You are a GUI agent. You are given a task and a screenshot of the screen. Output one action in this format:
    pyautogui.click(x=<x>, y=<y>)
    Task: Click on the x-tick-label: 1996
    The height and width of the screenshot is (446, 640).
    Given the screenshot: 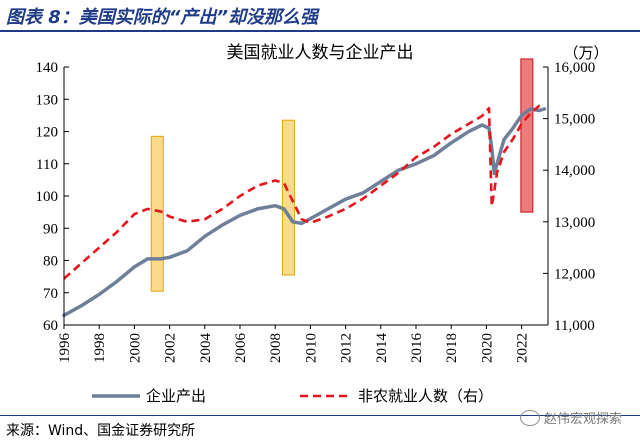 What is the action you would take?
    pyautogui.click(x=65, y=348)
    